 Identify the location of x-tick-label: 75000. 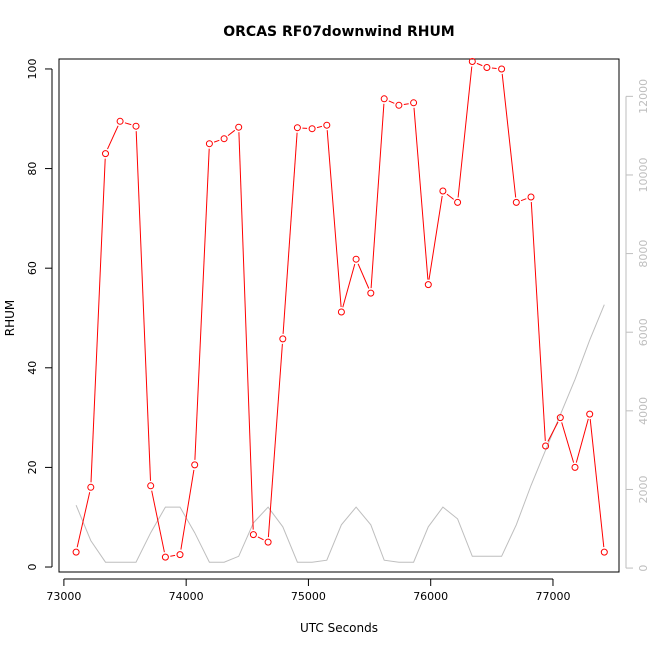
(308, 596).